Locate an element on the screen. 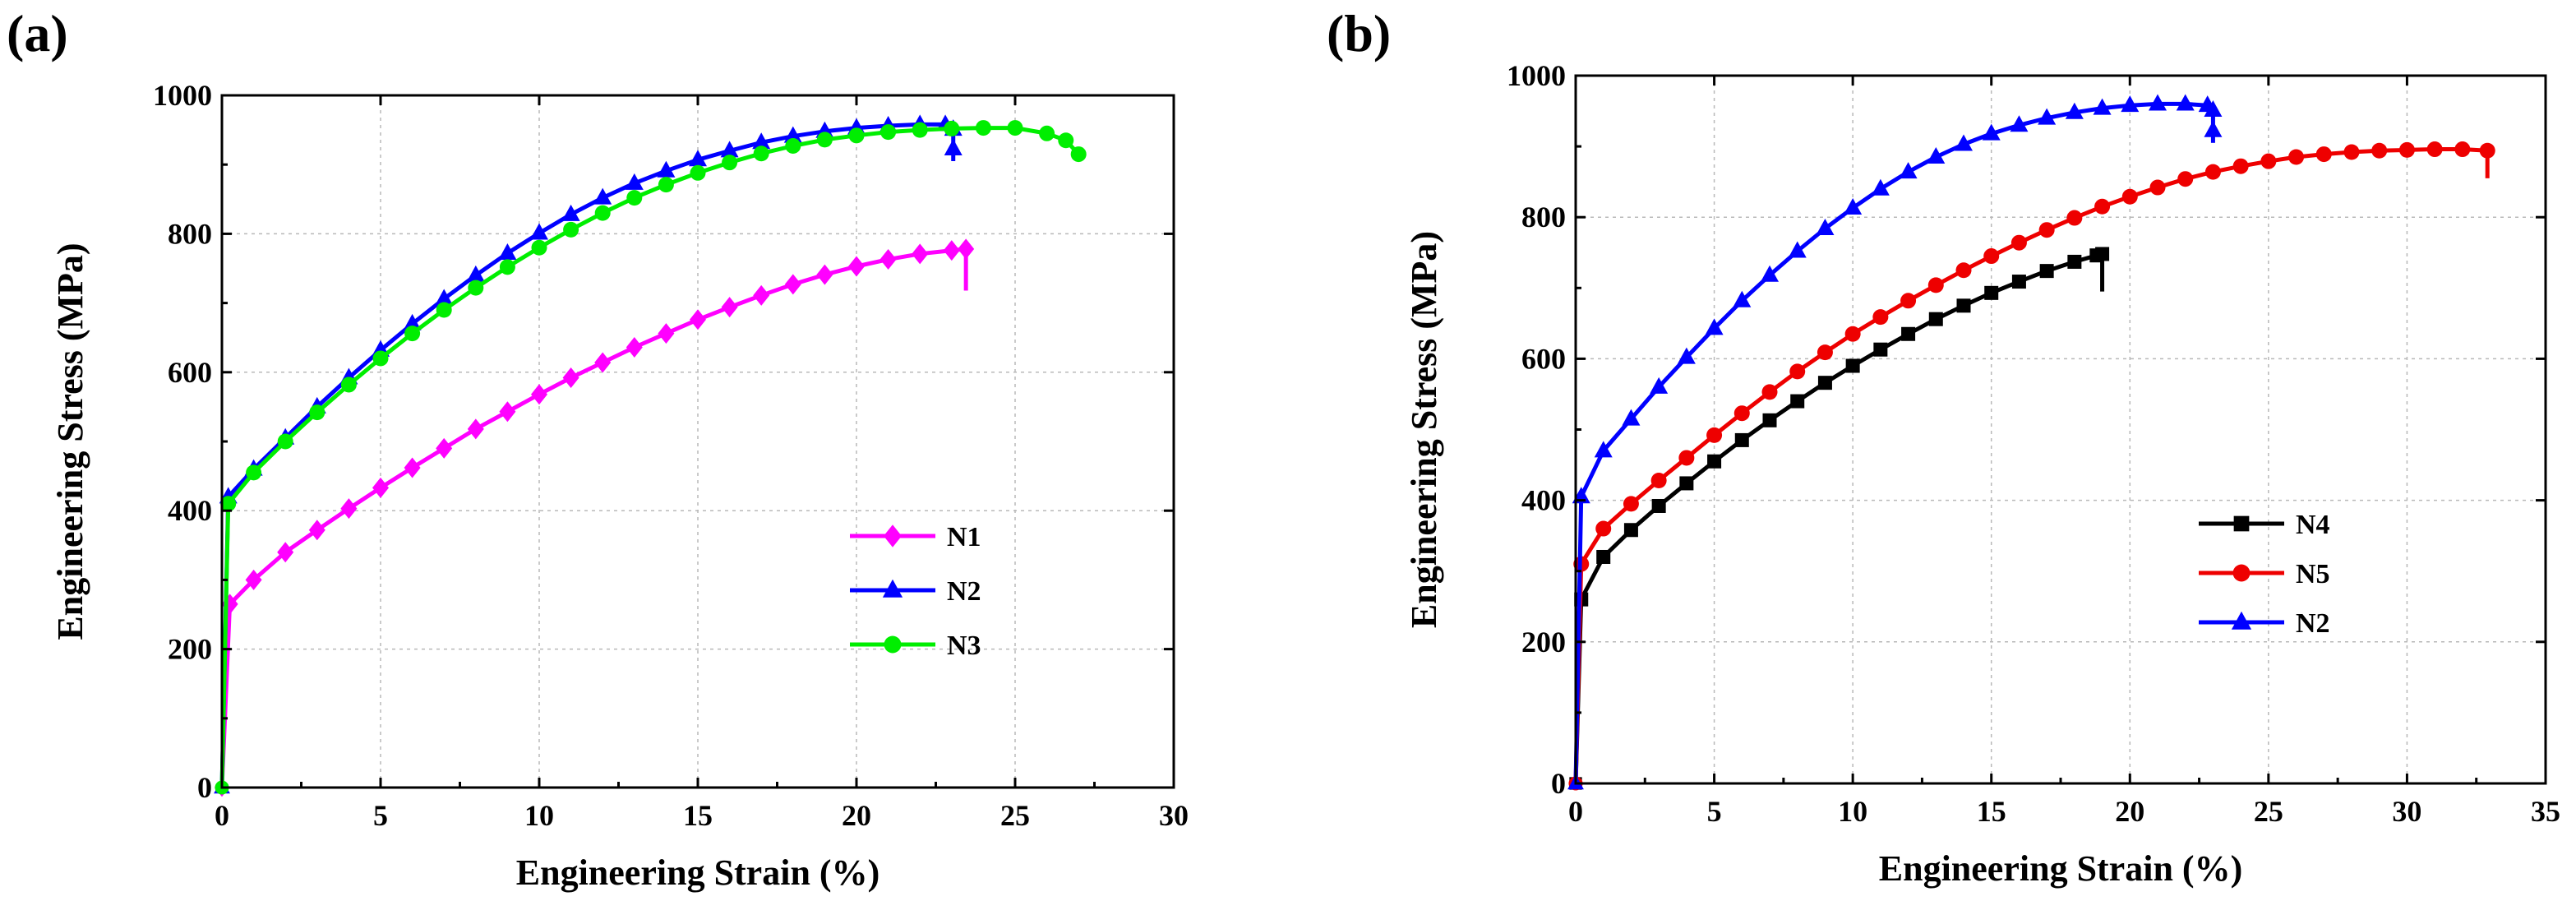 The image size is (2576, 924). x-tick-label: 5 is located at coordinates (381, 815).